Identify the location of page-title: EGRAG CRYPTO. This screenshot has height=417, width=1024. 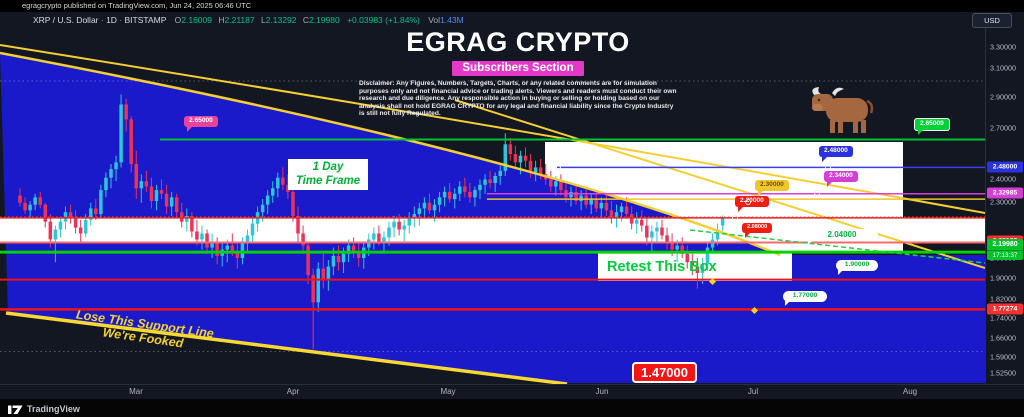
(518, 42).